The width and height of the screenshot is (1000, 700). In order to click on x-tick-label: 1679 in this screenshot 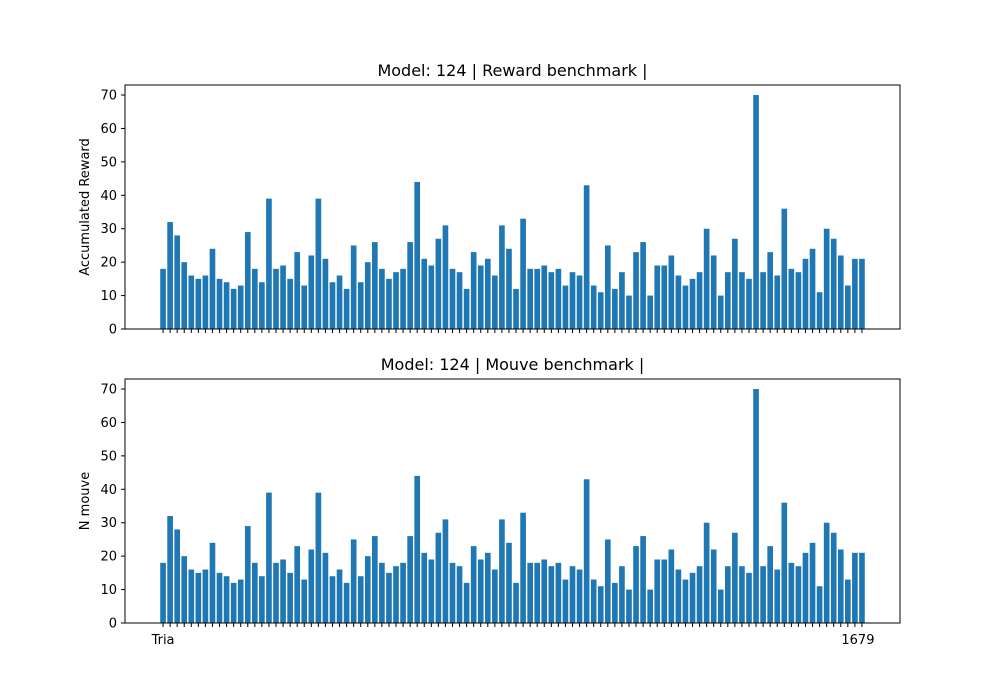, I will do `click(857, 640)`.